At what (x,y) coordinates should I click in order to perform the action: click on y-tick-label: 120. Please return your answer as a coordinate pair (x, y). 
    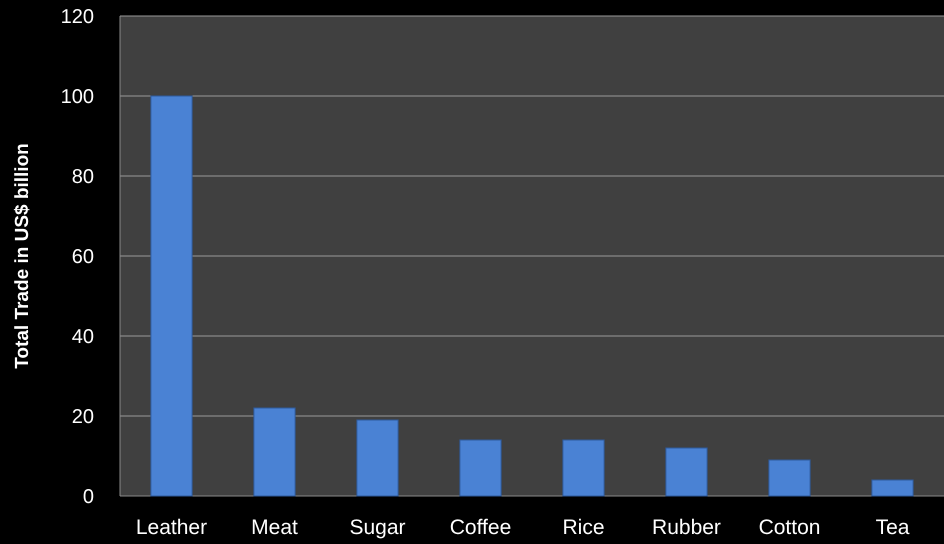
    Looking at the image, I should click on (77, 17).